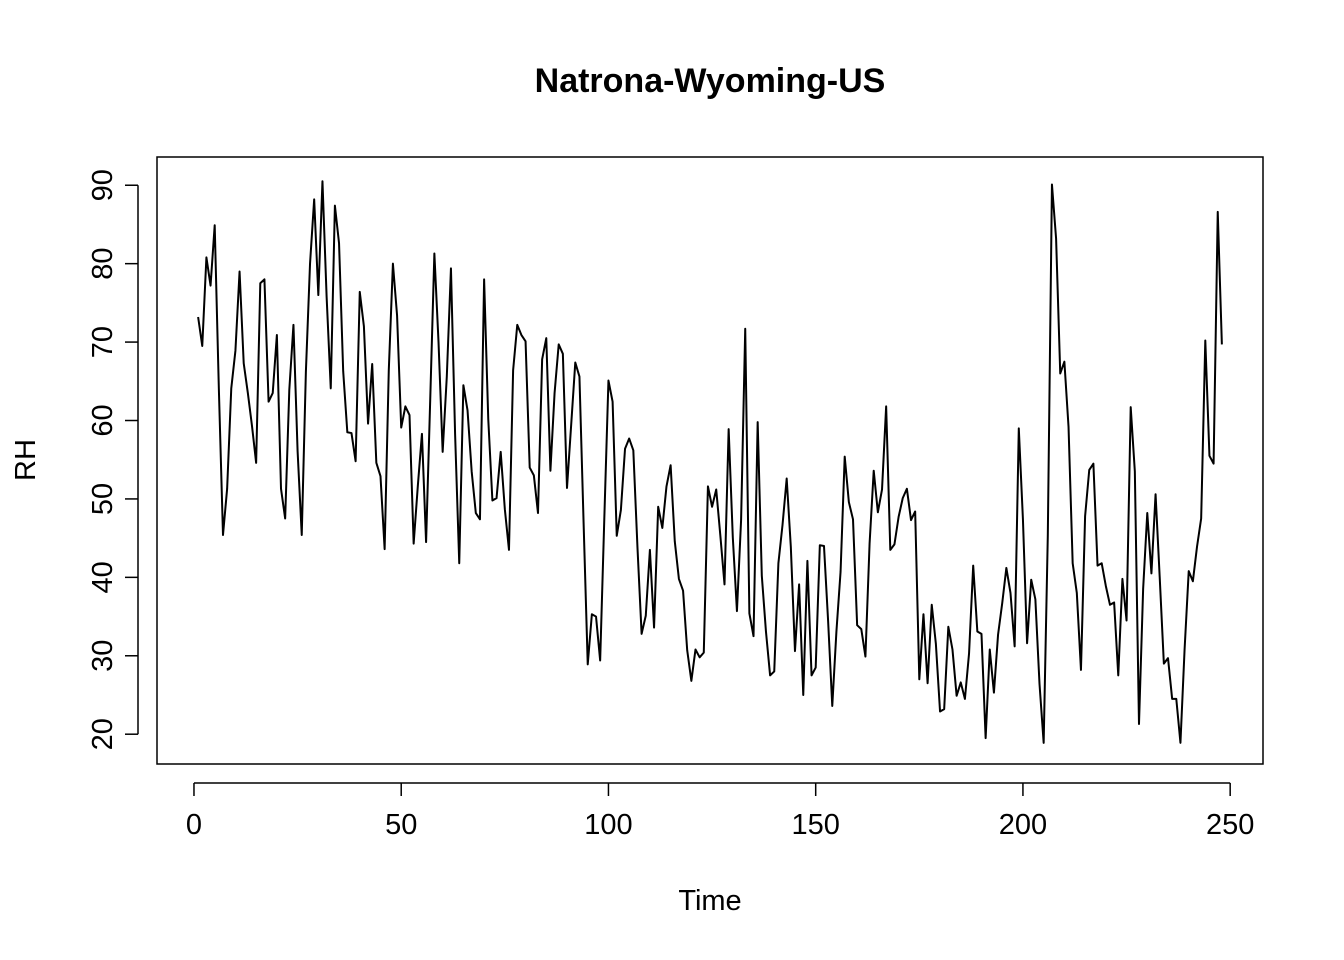 Image resolution: width=1344 pixels, height=960 pixels. What do you see at coordinates (401, 825) in the screenshot?
I see `x-tick-label: 50` at bounding box center [401, 825].